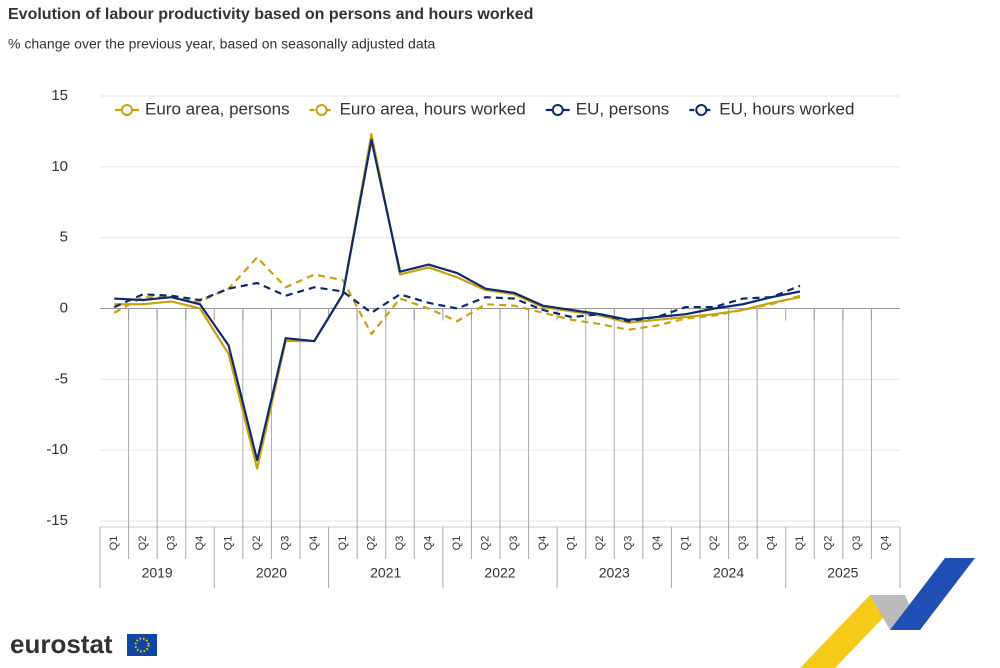 This screenshot has height=668, width=1000. I want to click on legend-item: Euro area, persons, so click(202, 108).